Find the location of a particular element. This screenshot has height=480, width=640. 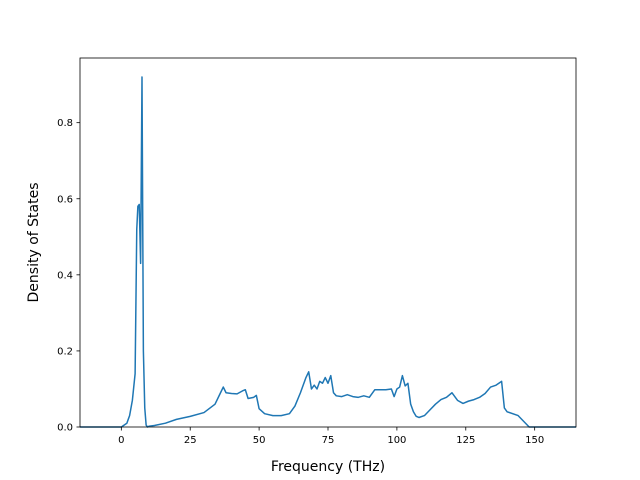

y-tick-label: 0.6 is located at coordinates (65, 199).